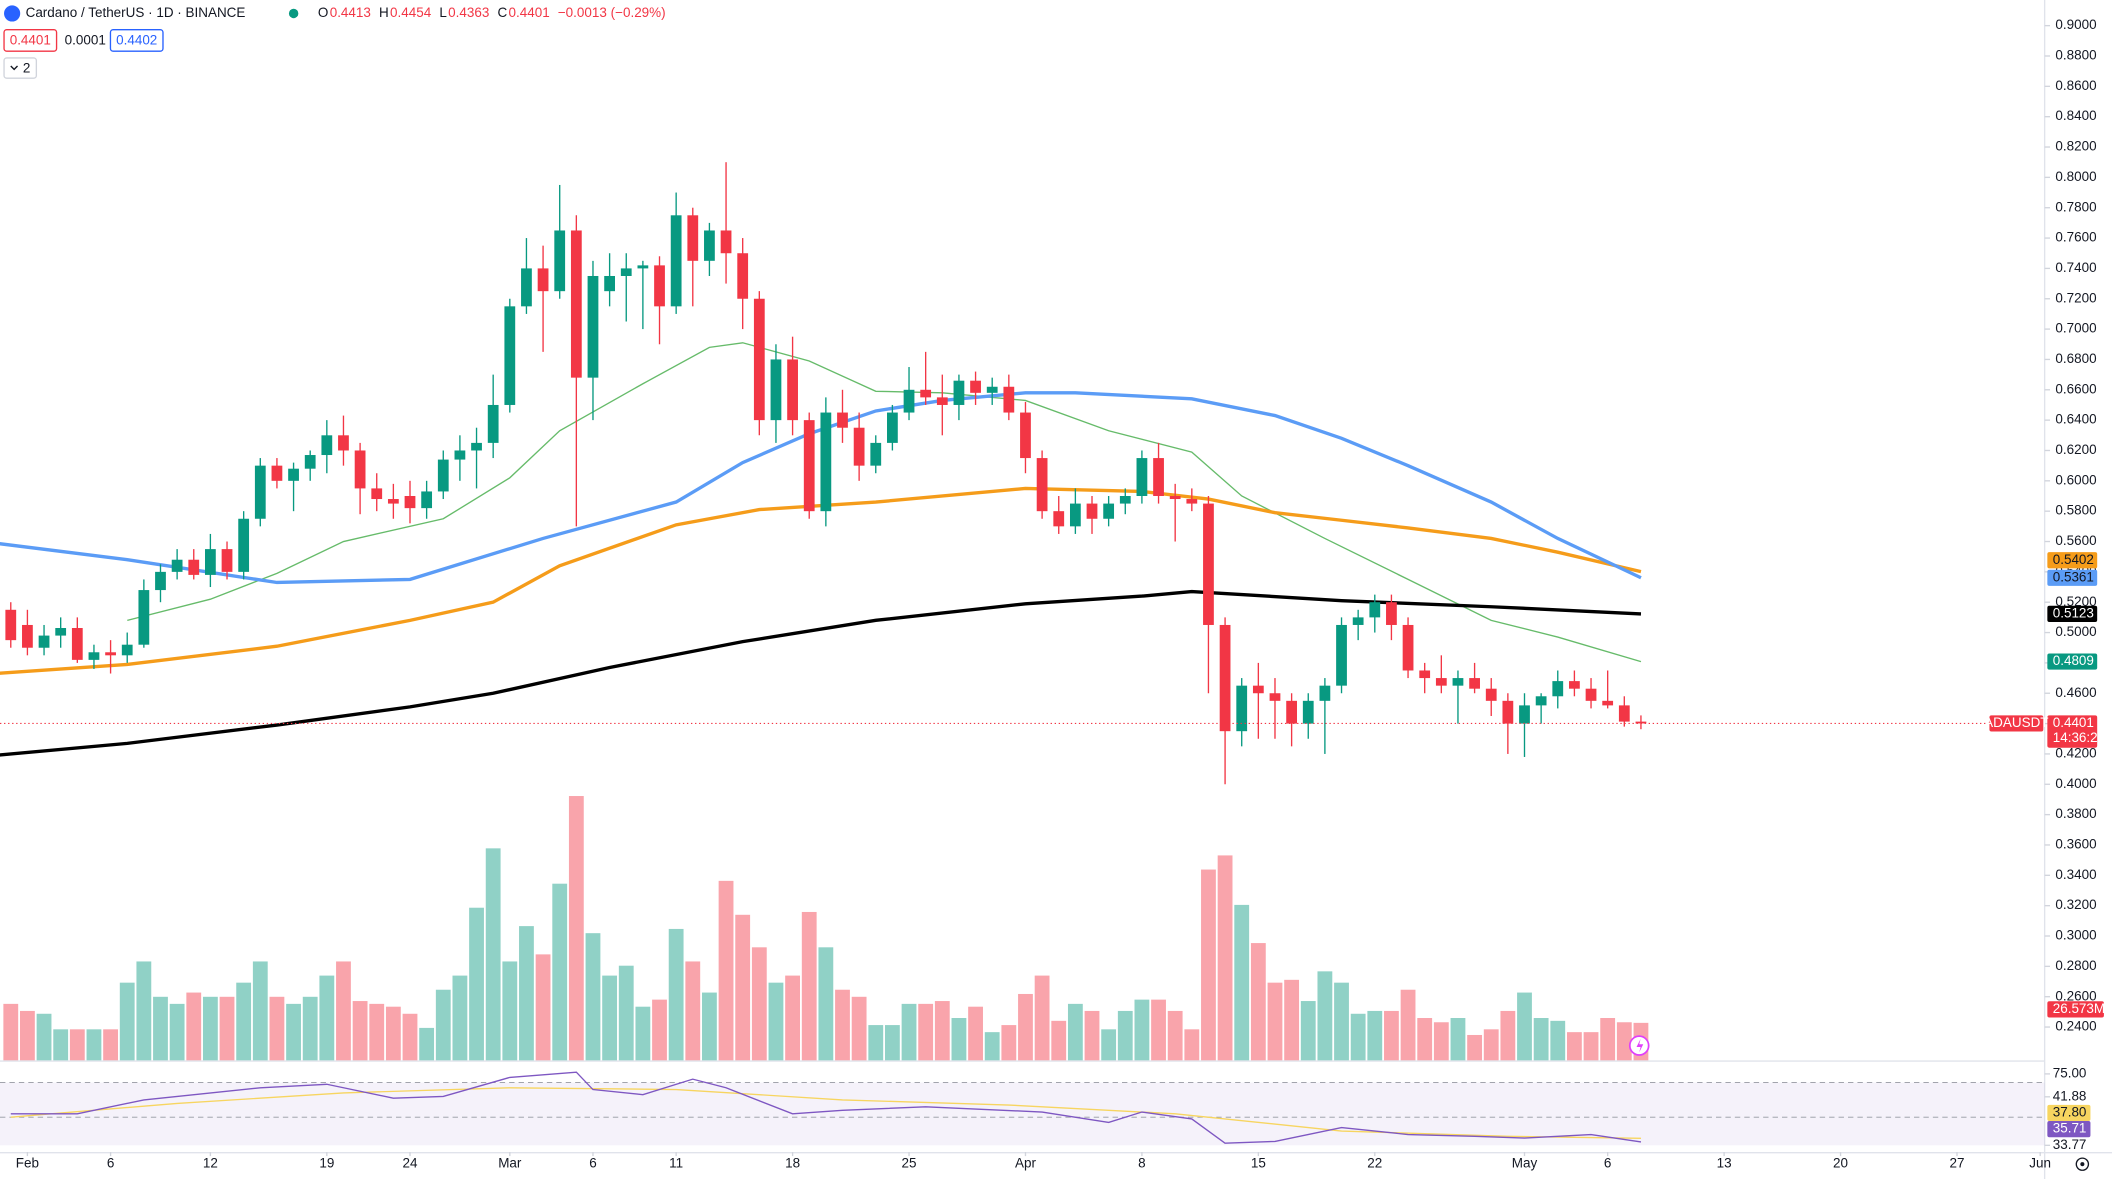  Describe the element at coordinates (2075, 388) in the screenshot. I see `y-tick-label: 0.6600` at that location.